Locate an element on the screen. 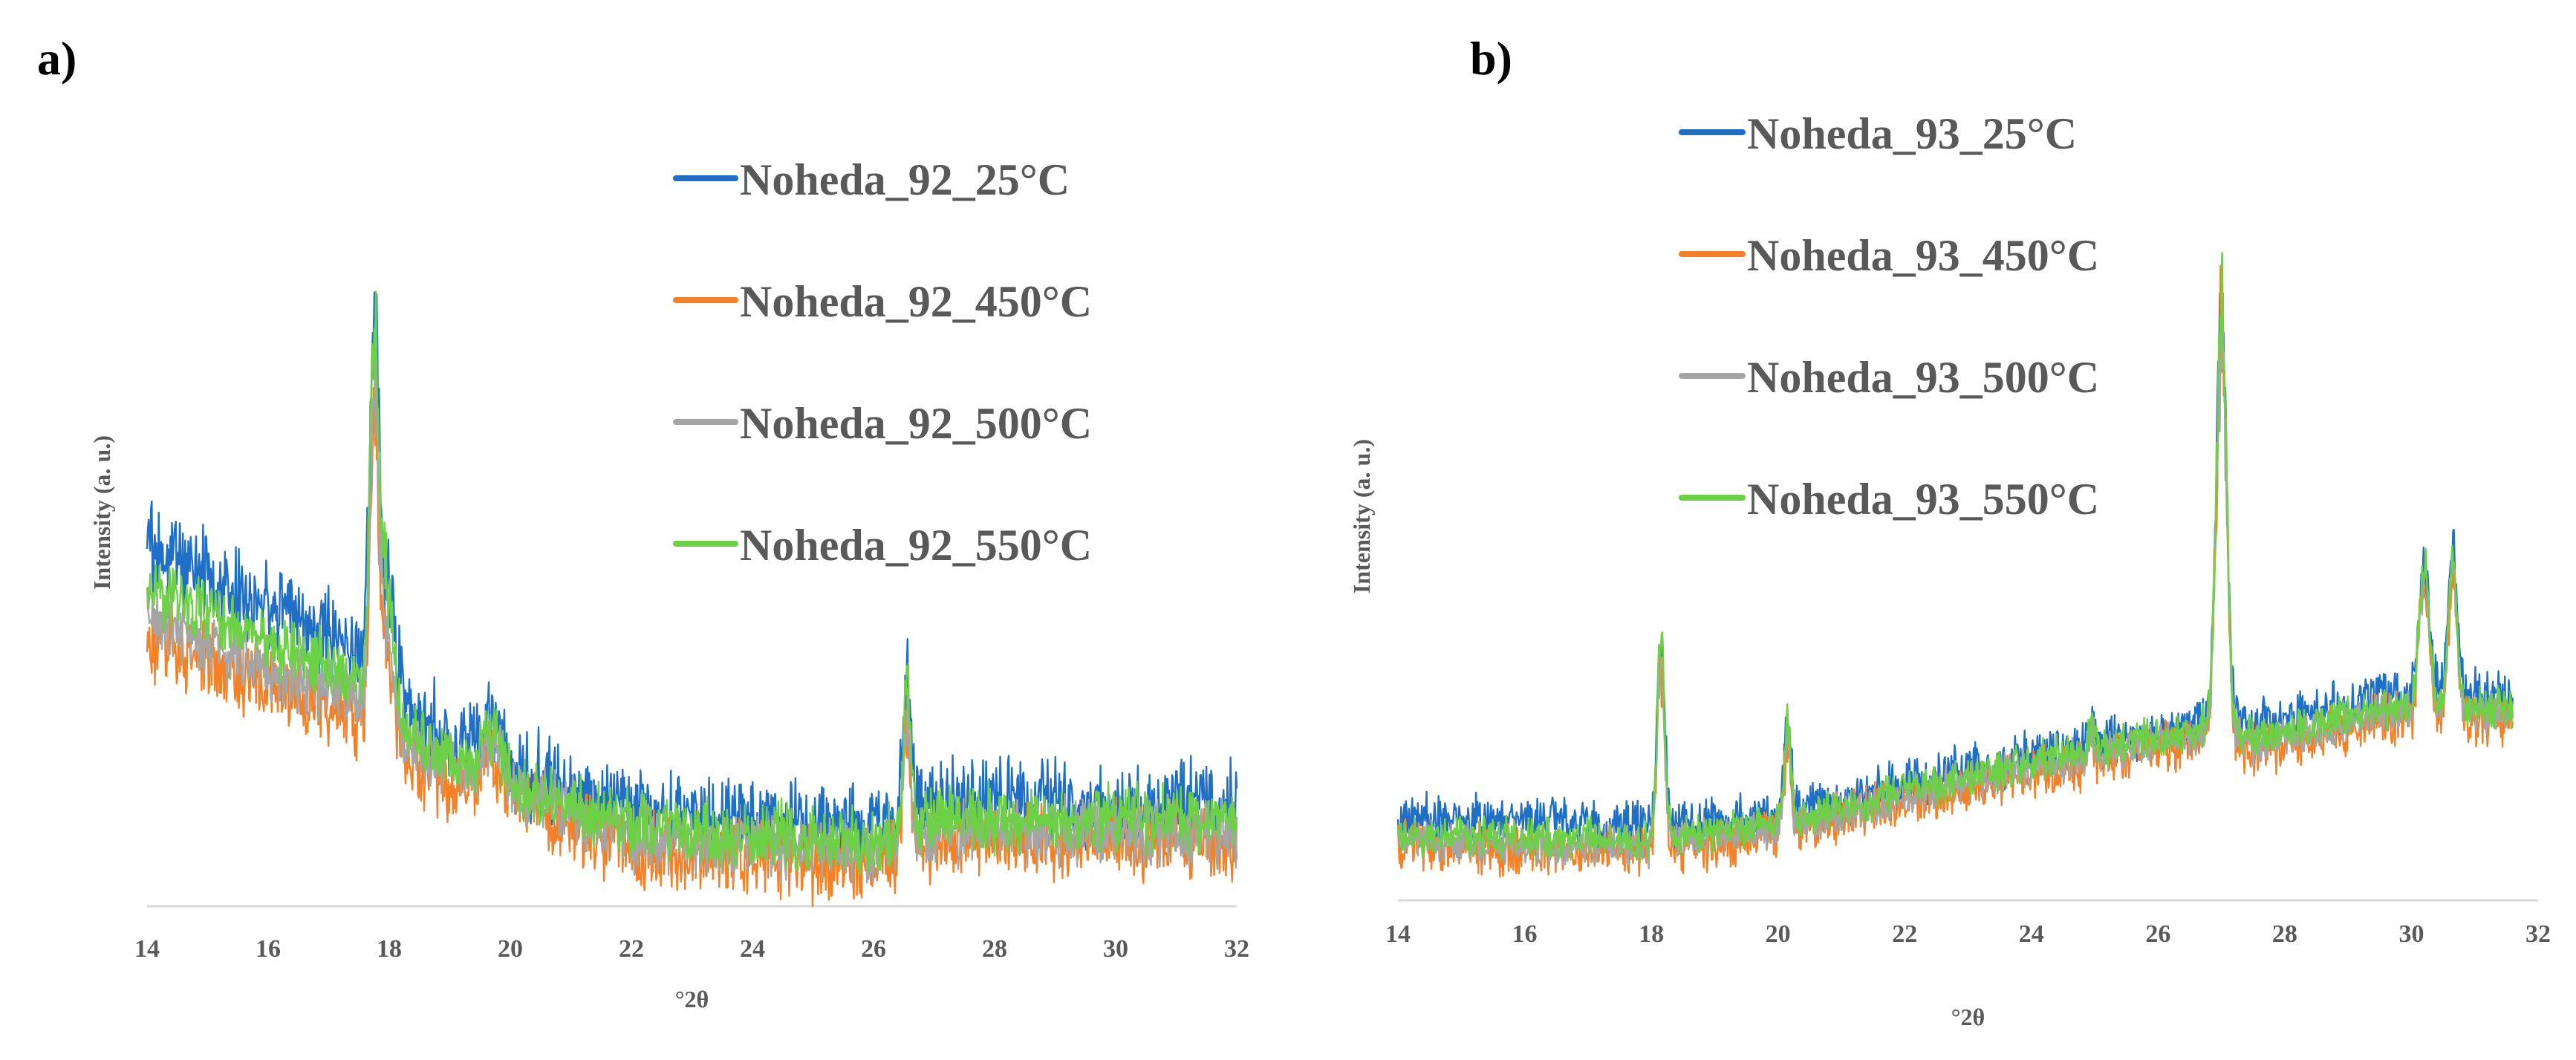  legend-label: Noheda_93_450°C is located at coordinates (1923, 256).